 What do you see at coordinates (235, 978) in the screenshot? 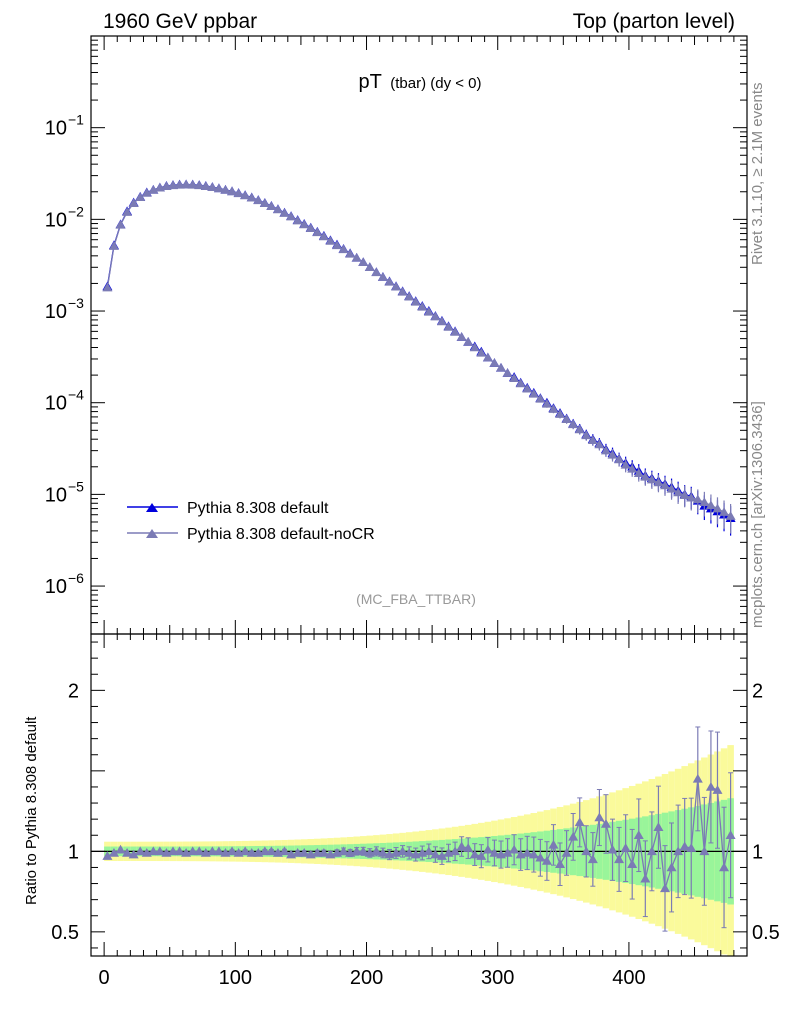
I see `x-tick-label: 100` at bounding box center [235, 978].